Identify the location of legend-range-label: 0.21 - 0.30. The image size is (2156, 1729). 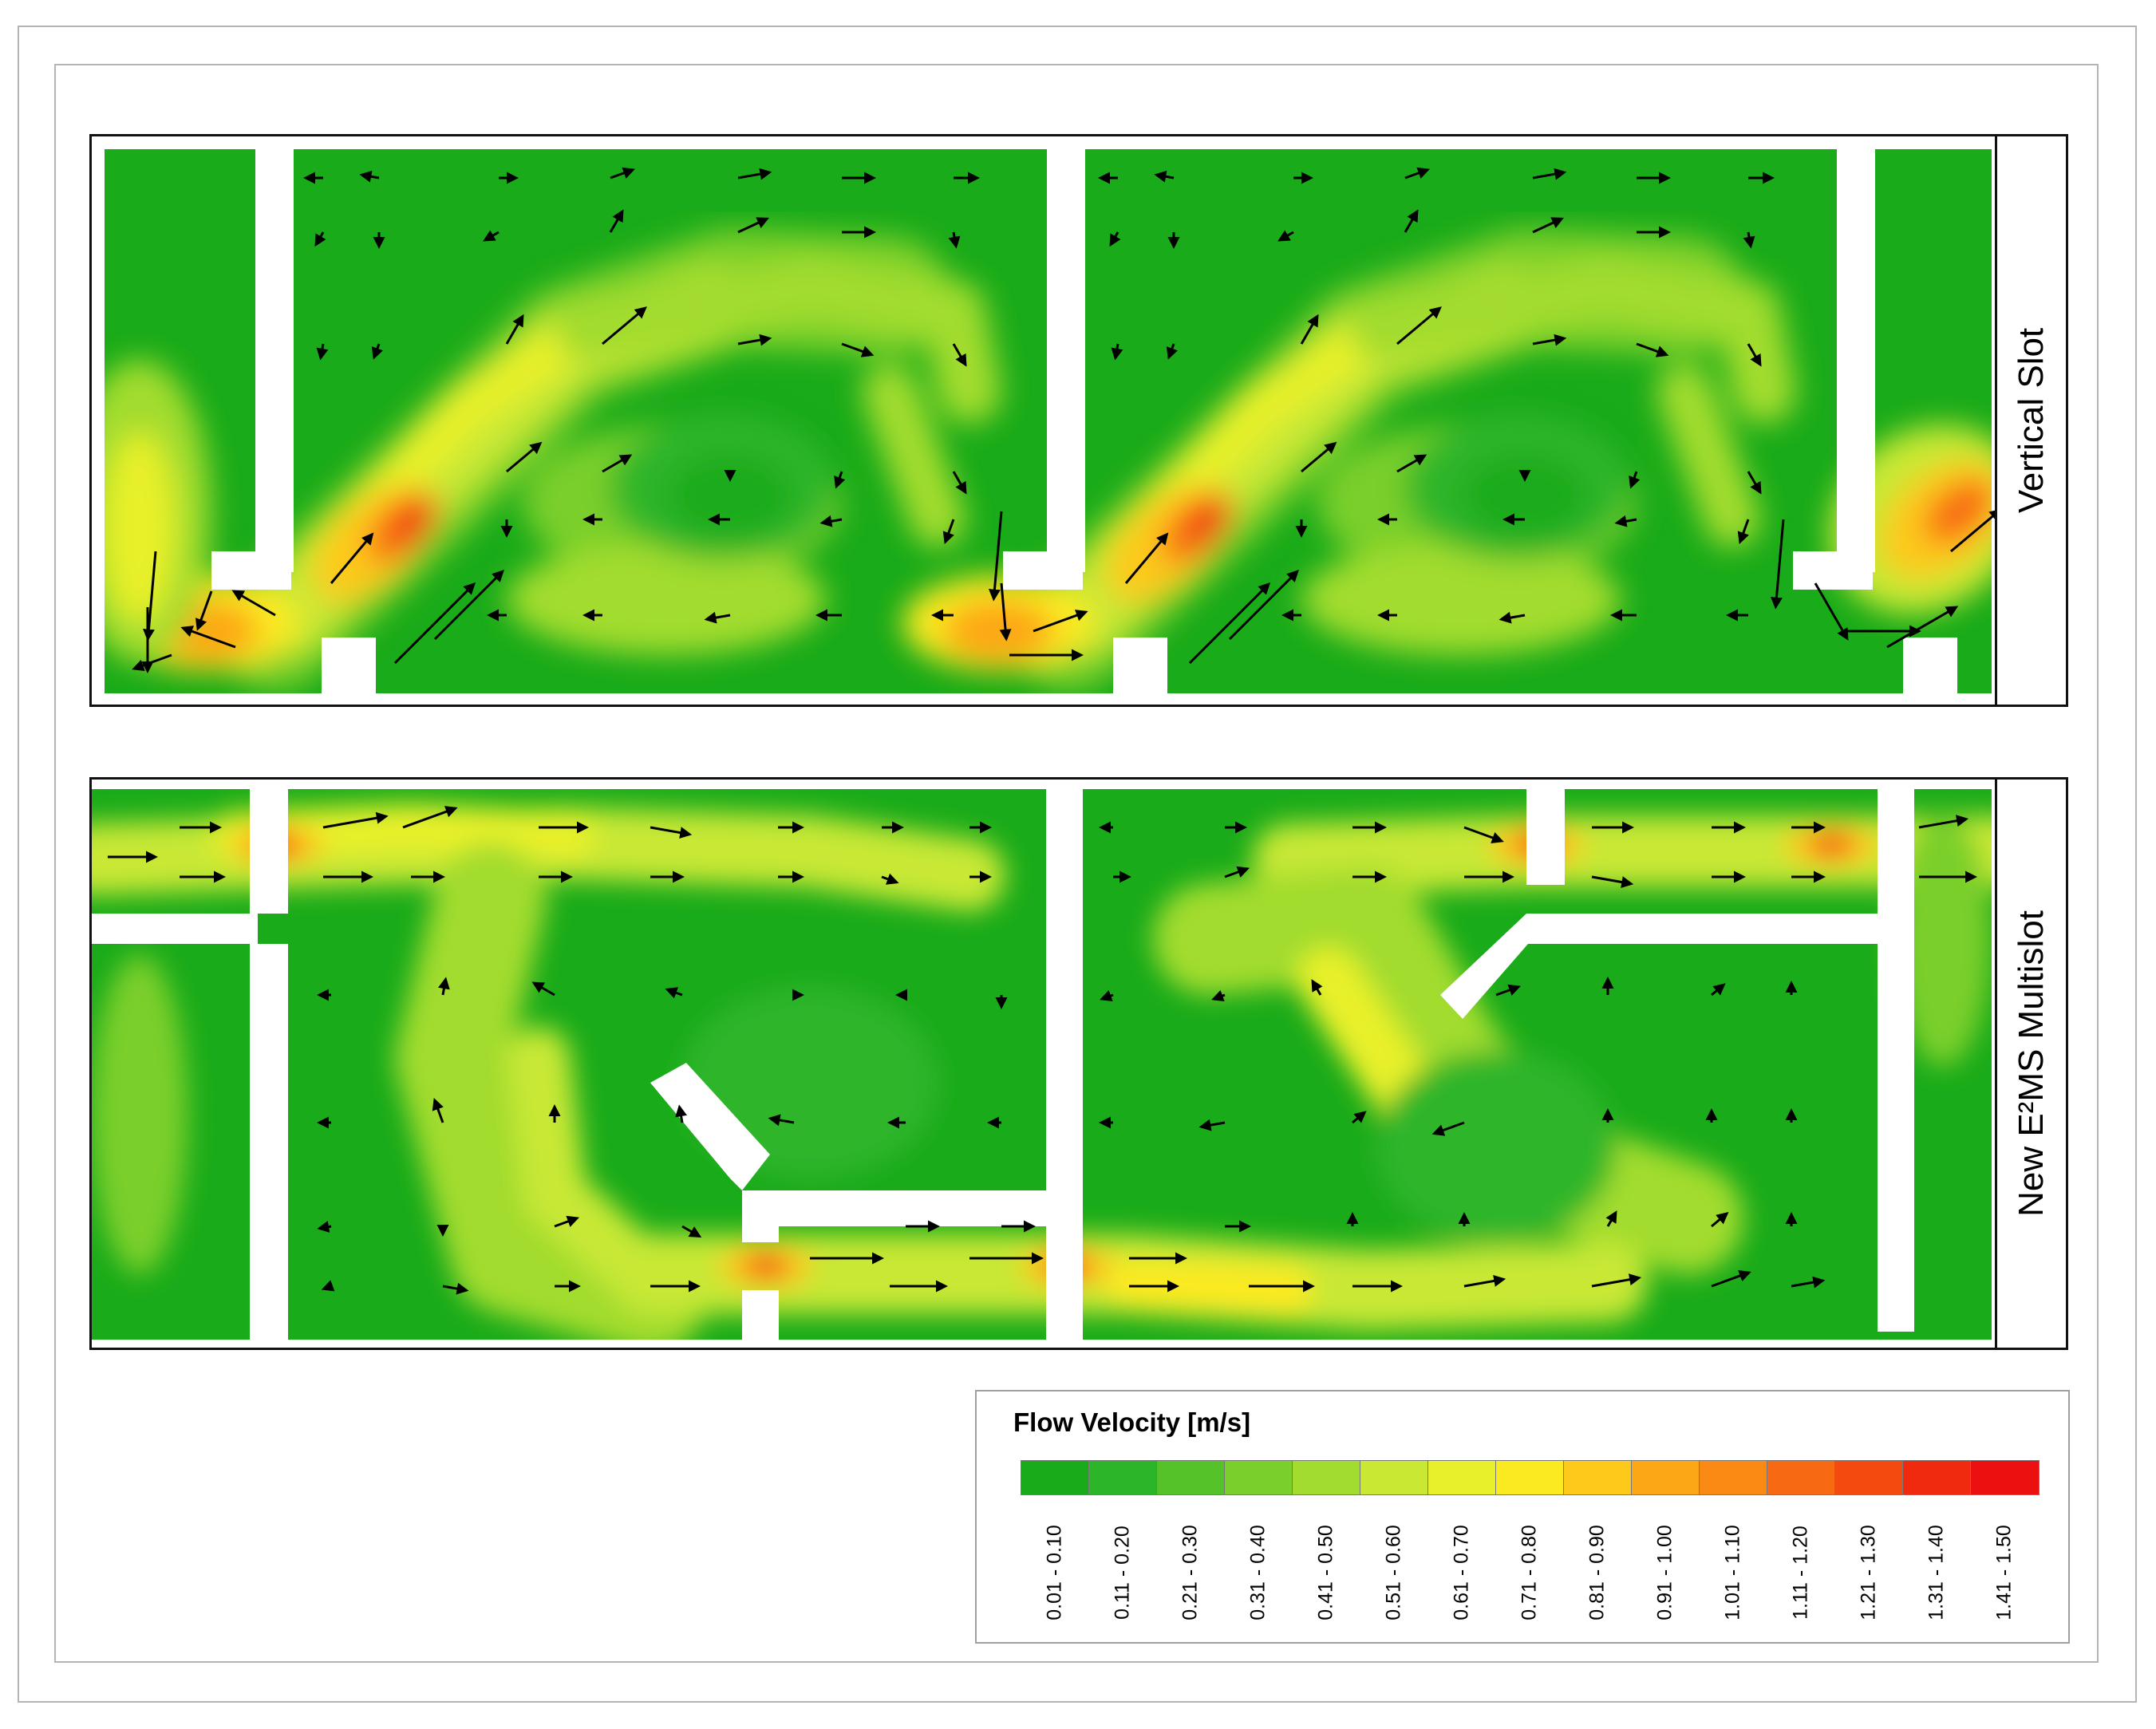
(1190, 1572).